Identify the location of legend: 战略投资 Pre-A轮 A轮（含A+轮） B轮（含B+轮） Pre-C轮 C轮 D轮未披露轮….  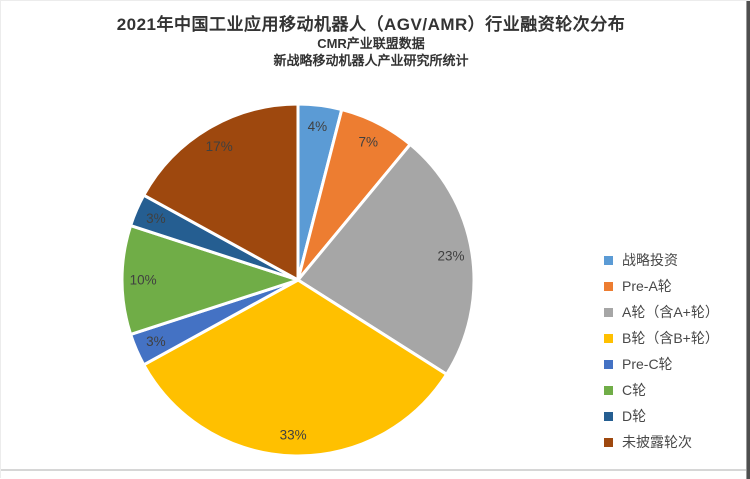
(661, 351).